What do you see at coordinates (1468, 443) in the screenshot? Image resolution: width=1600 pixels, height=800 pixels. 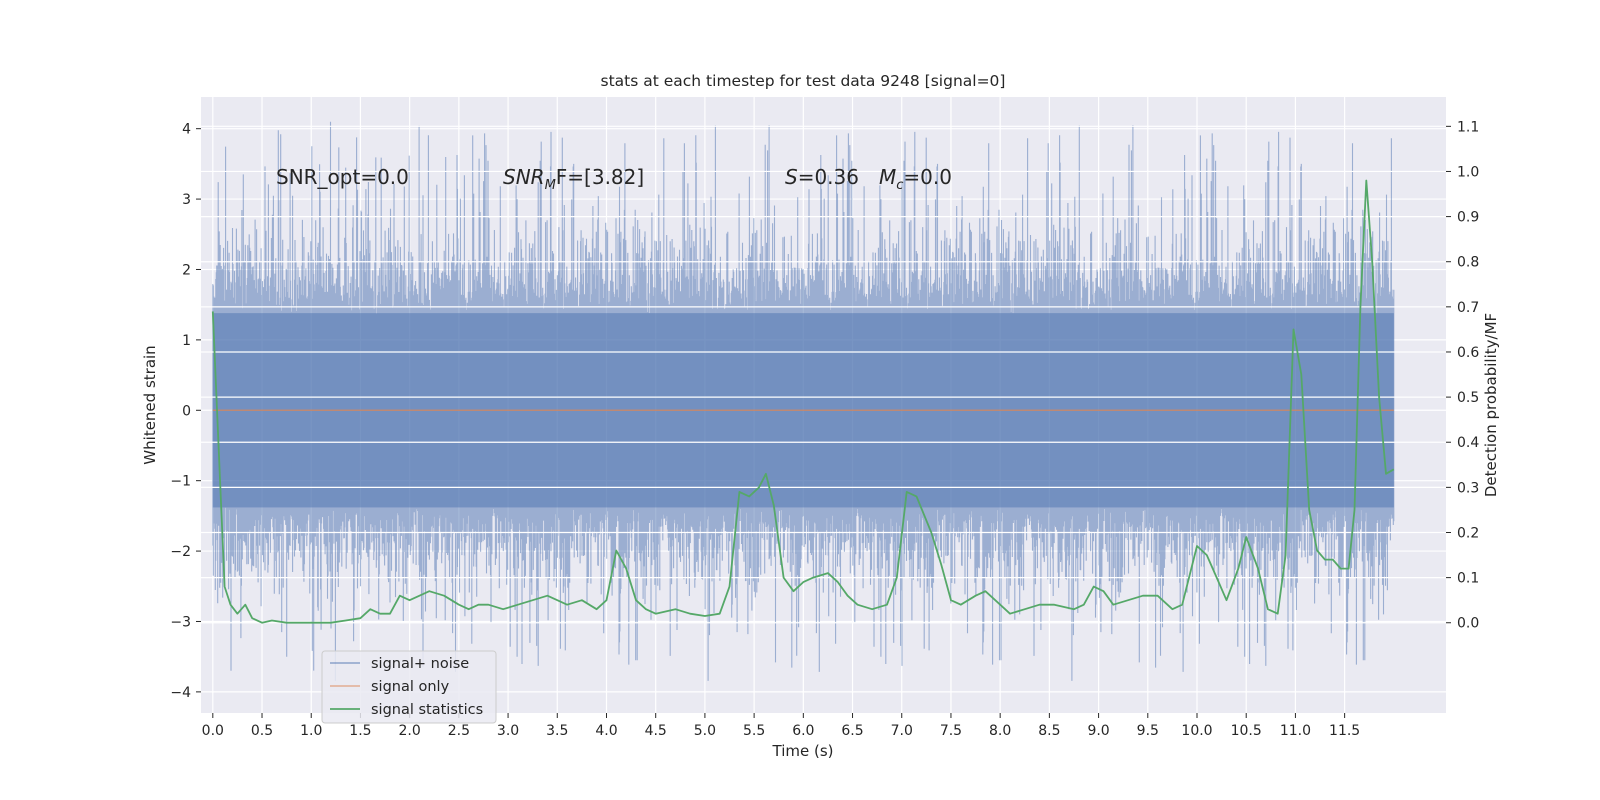 I see `y2-tick-label: 0.4` at bounding box center [1468, 443].